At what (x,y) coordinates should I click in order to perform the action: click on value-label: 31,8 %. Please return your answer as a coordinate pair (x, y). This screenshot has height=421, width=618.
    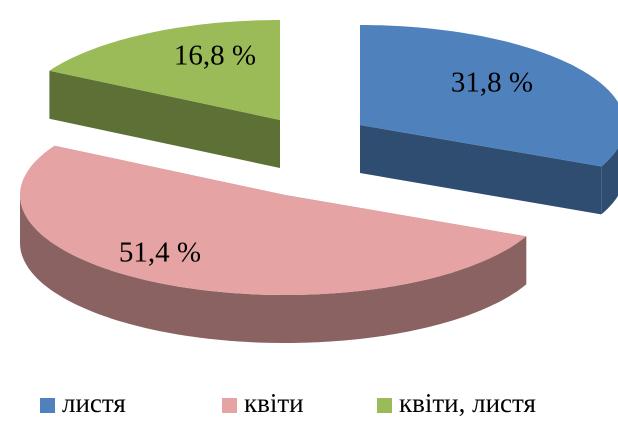
    Looking at the image, I should click on (492, 83).